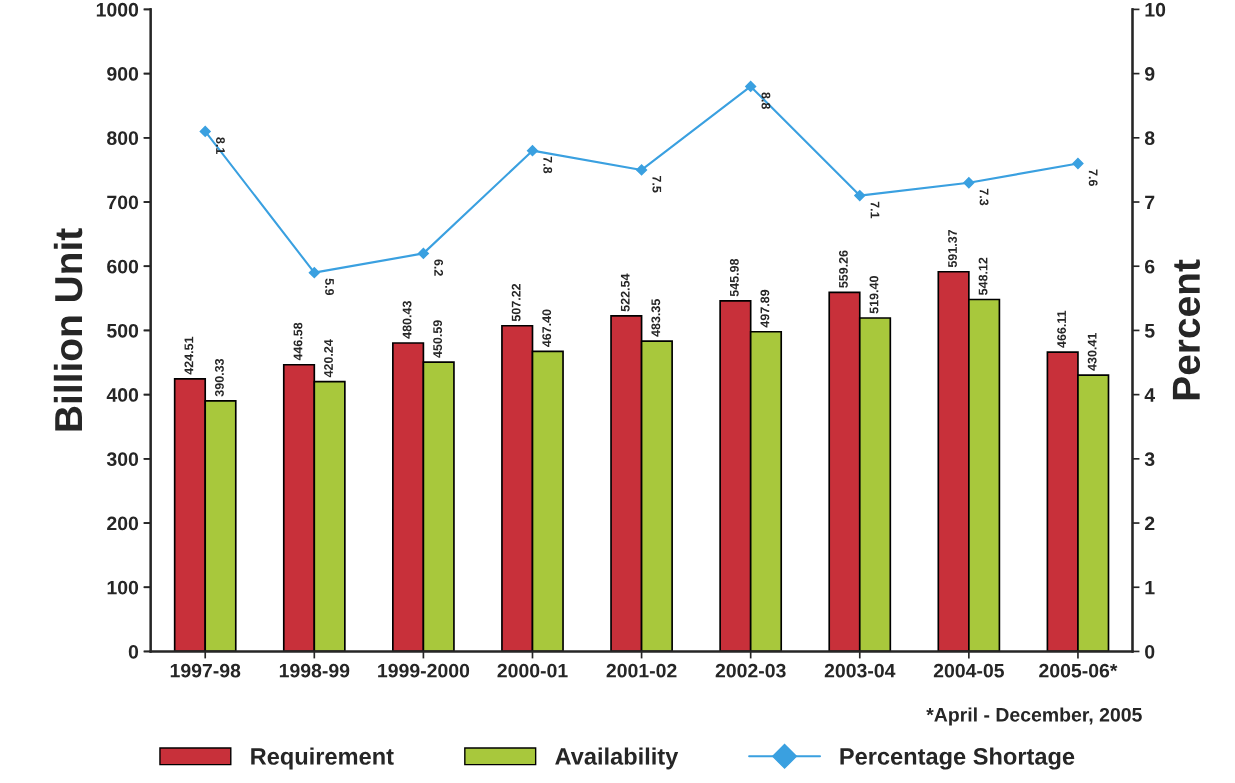  Describe the element at coordinates (1034, 716) in the screenshot. I see `text: *April - December, 2005` at that location.